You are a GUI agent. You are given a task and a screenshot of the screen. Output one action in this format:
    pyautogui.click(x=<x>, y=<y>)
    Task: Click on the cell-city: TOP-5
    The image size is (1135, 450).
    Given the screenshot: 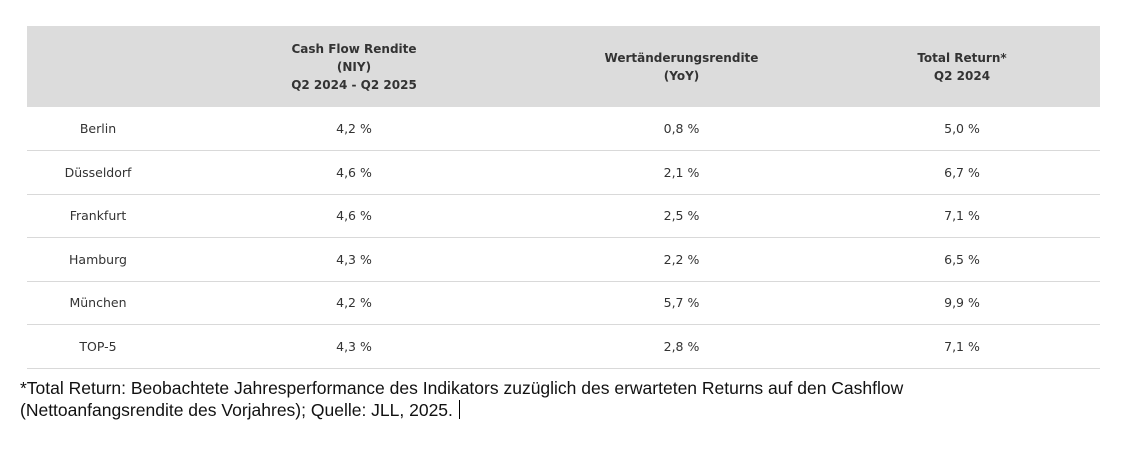 What is the action you would take?
    pyautogui.click(x=98, y=346)
    